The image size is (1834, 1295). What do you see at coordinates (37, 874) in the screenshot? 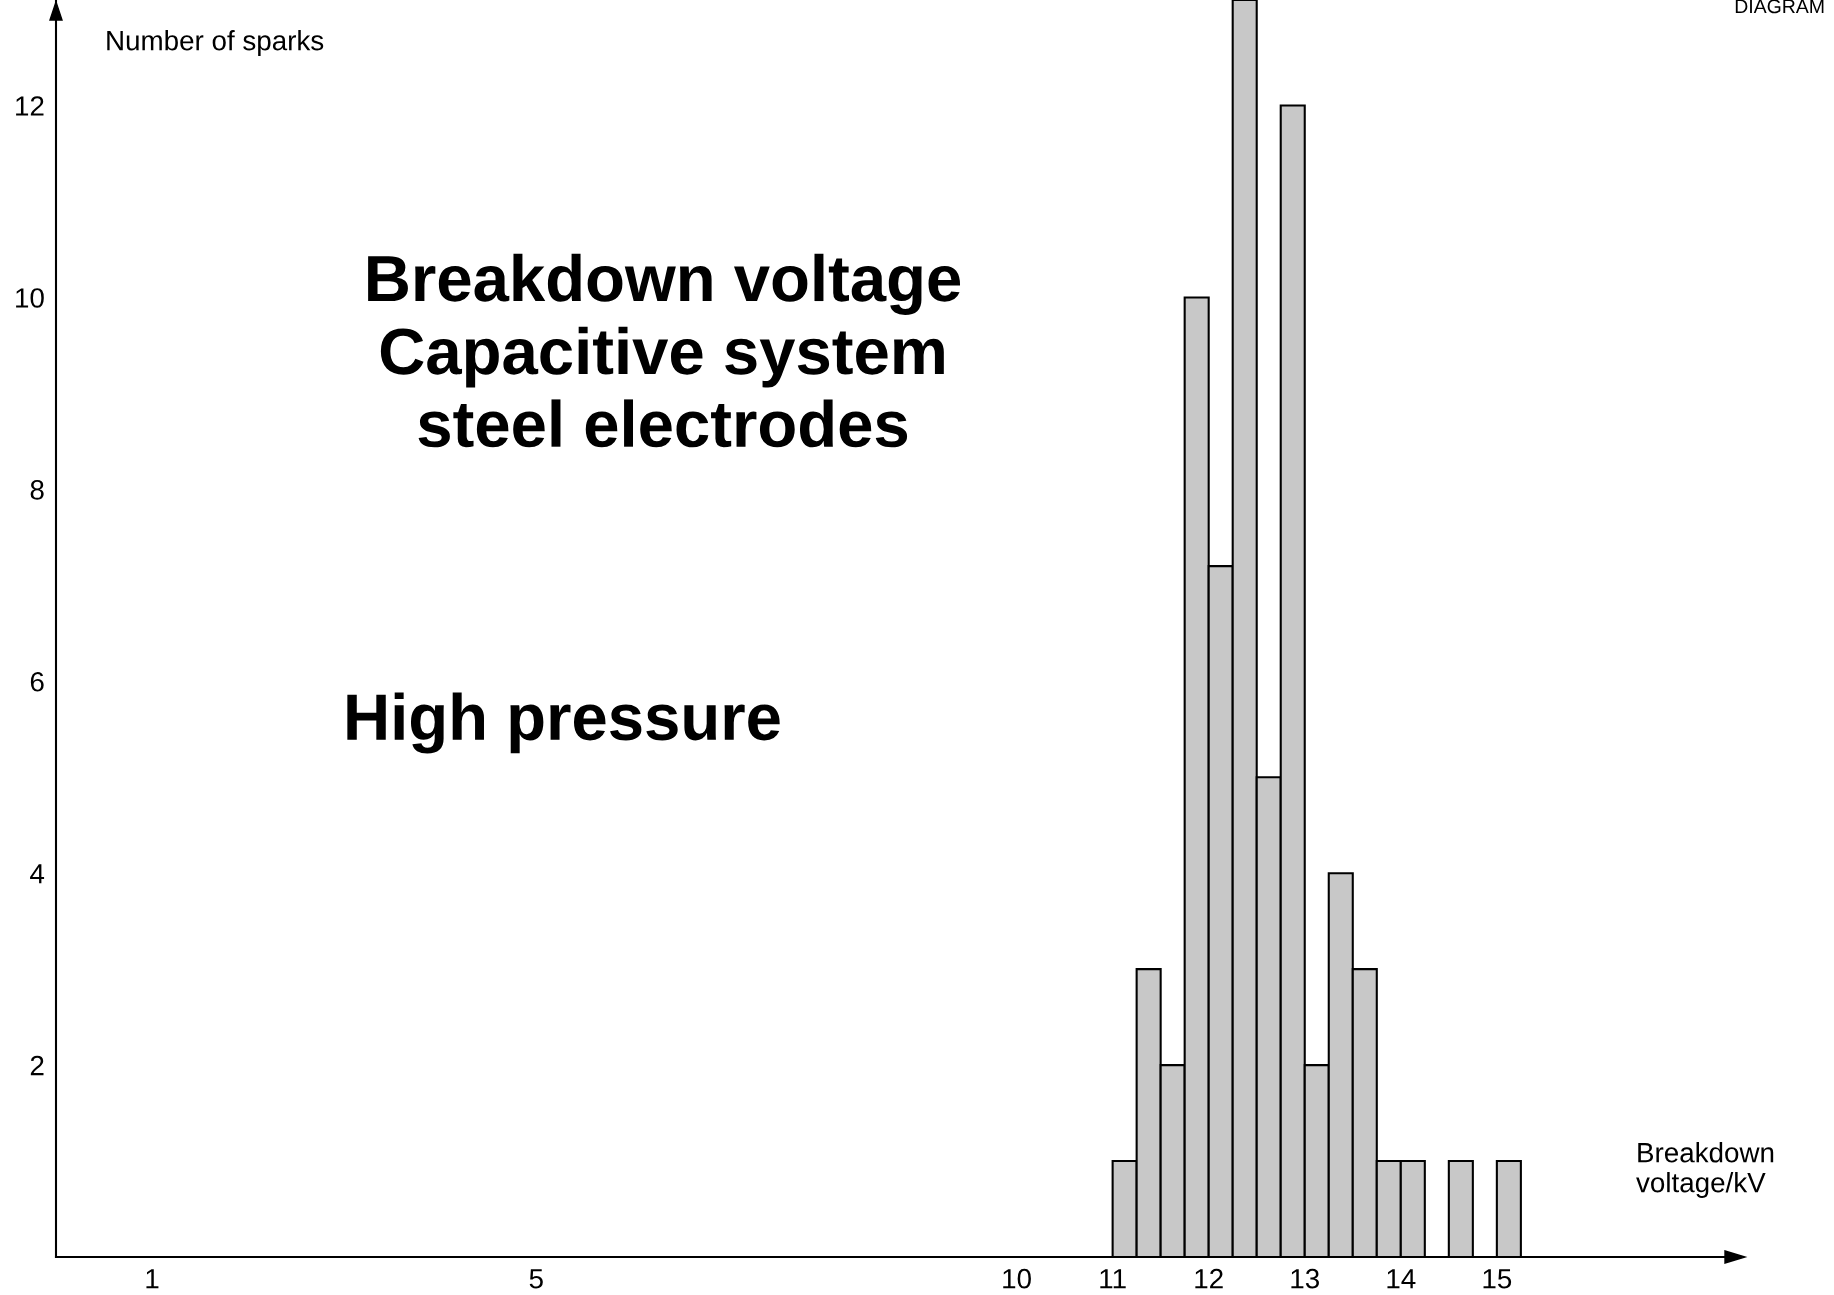
I see `y-tick-label: 4` at bounding box center [37, 874].